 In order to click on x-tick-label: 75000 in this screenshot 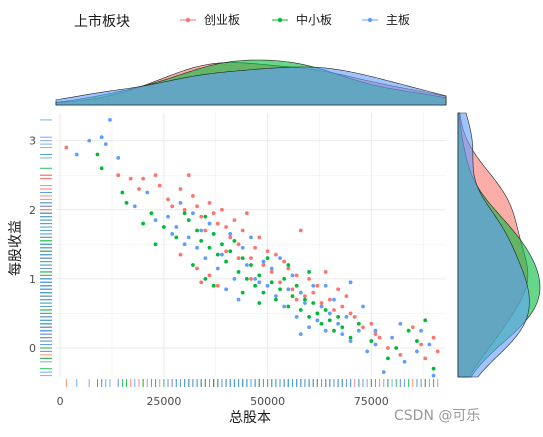, I will do `click(371, 401)`.